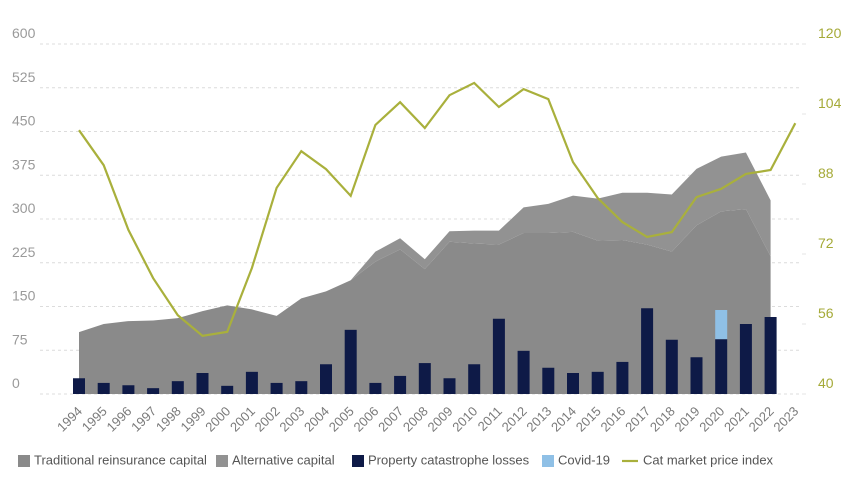  What do you see at coordinates (826, 243) in the screenshot?
I see `y2-tick-label: 72` at bounding box center [826, 243].